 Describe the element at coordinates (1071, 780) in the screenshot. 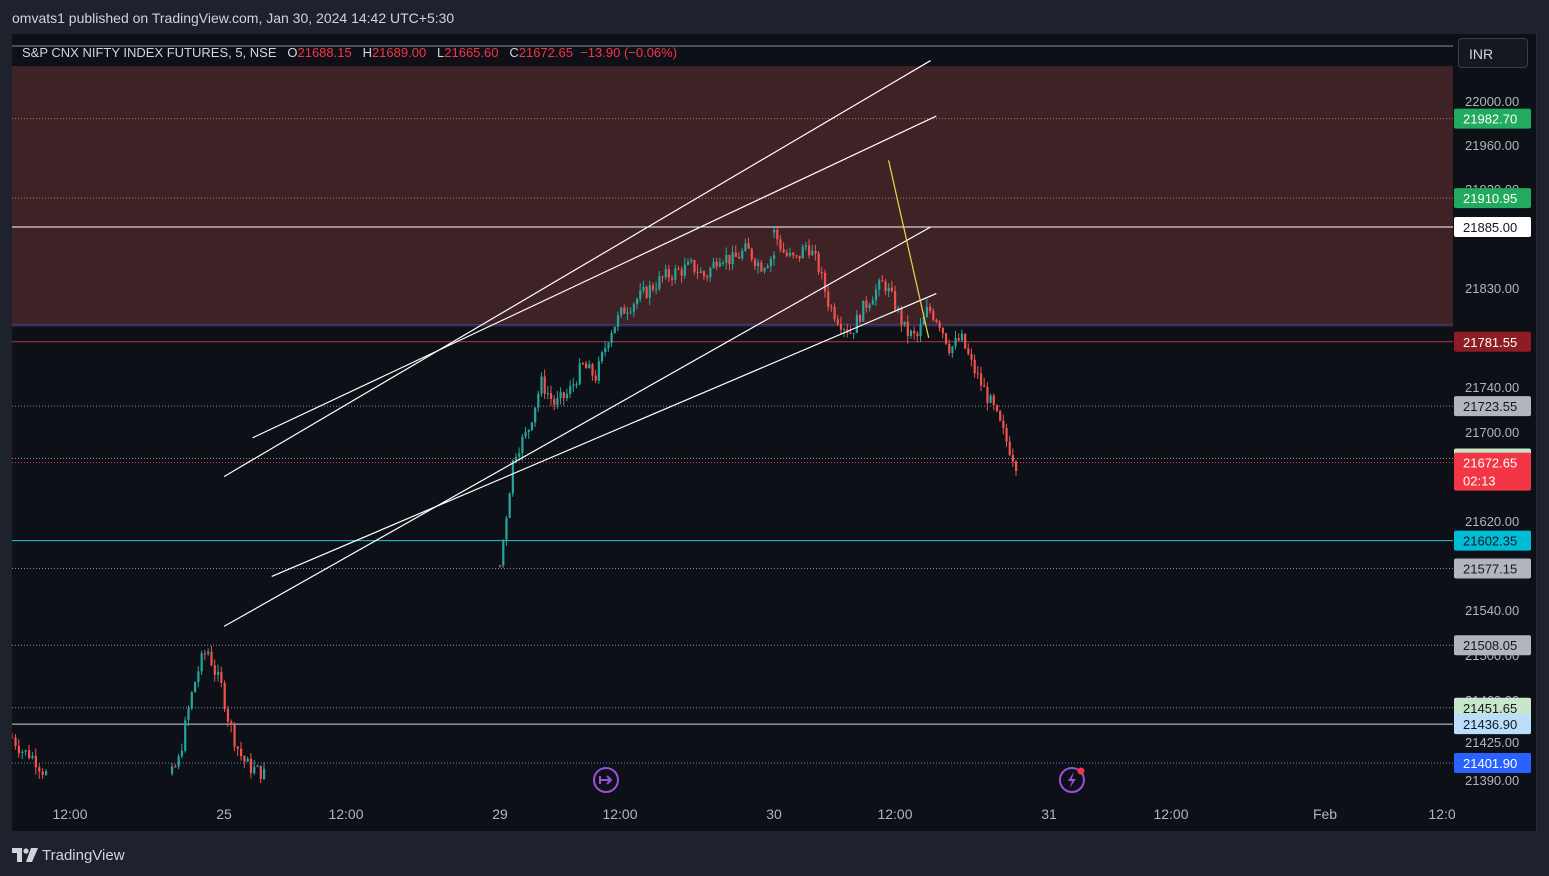

I see `flash-alert-icon` at that location.